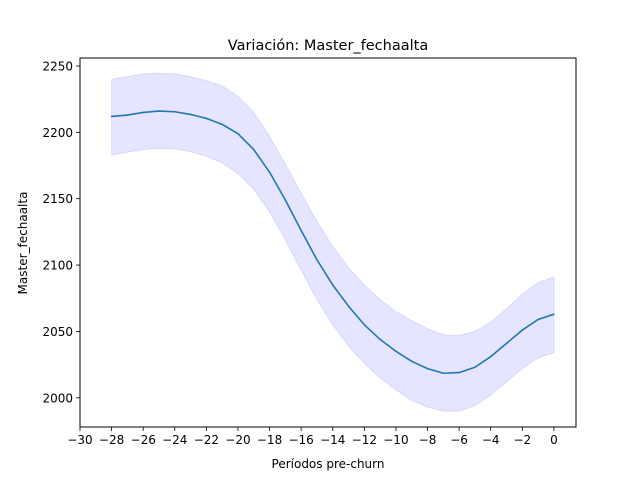  What do you see at coordinates (428, 440) in the screenshot?
I see `x-tick-label: −8` at bounding box center [428, 440].